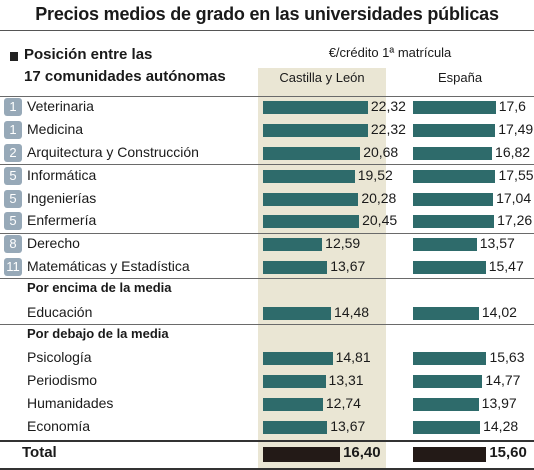 The width and height of the screenshot is (534, 470). What do you see at coordinates (60, 106) in the screenshot?
I see `row-label: Veterinaria` at bounding box center [60, 106].